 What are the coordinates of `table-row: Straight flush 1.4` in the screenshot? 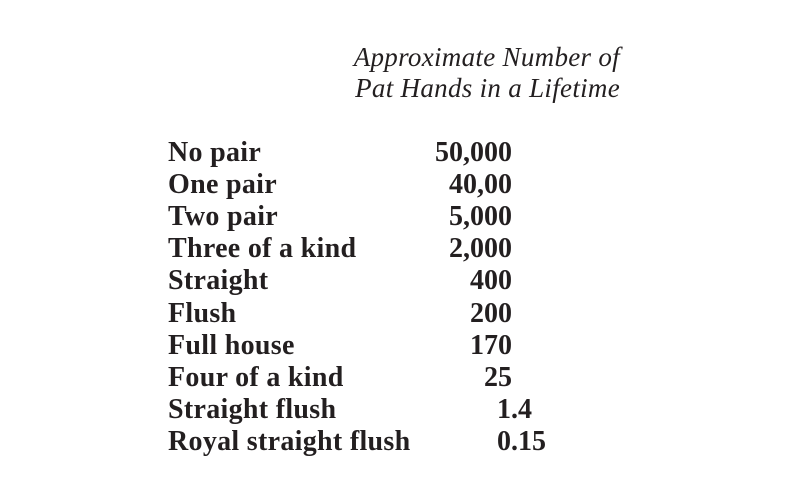 It's located at (400, 410).